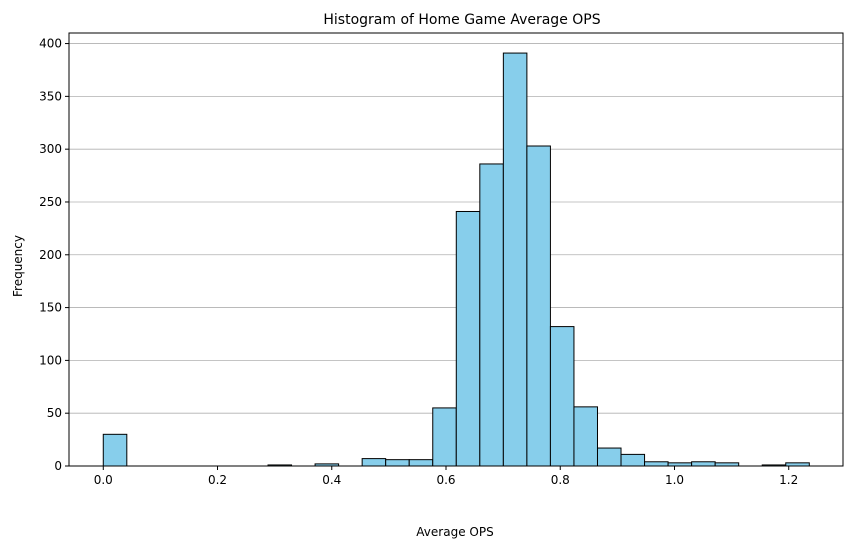 The image size is (850, 547). Describe the element at coordinates (50, 202) in the screenshot. I see `y-tick-label: 250` at that location.